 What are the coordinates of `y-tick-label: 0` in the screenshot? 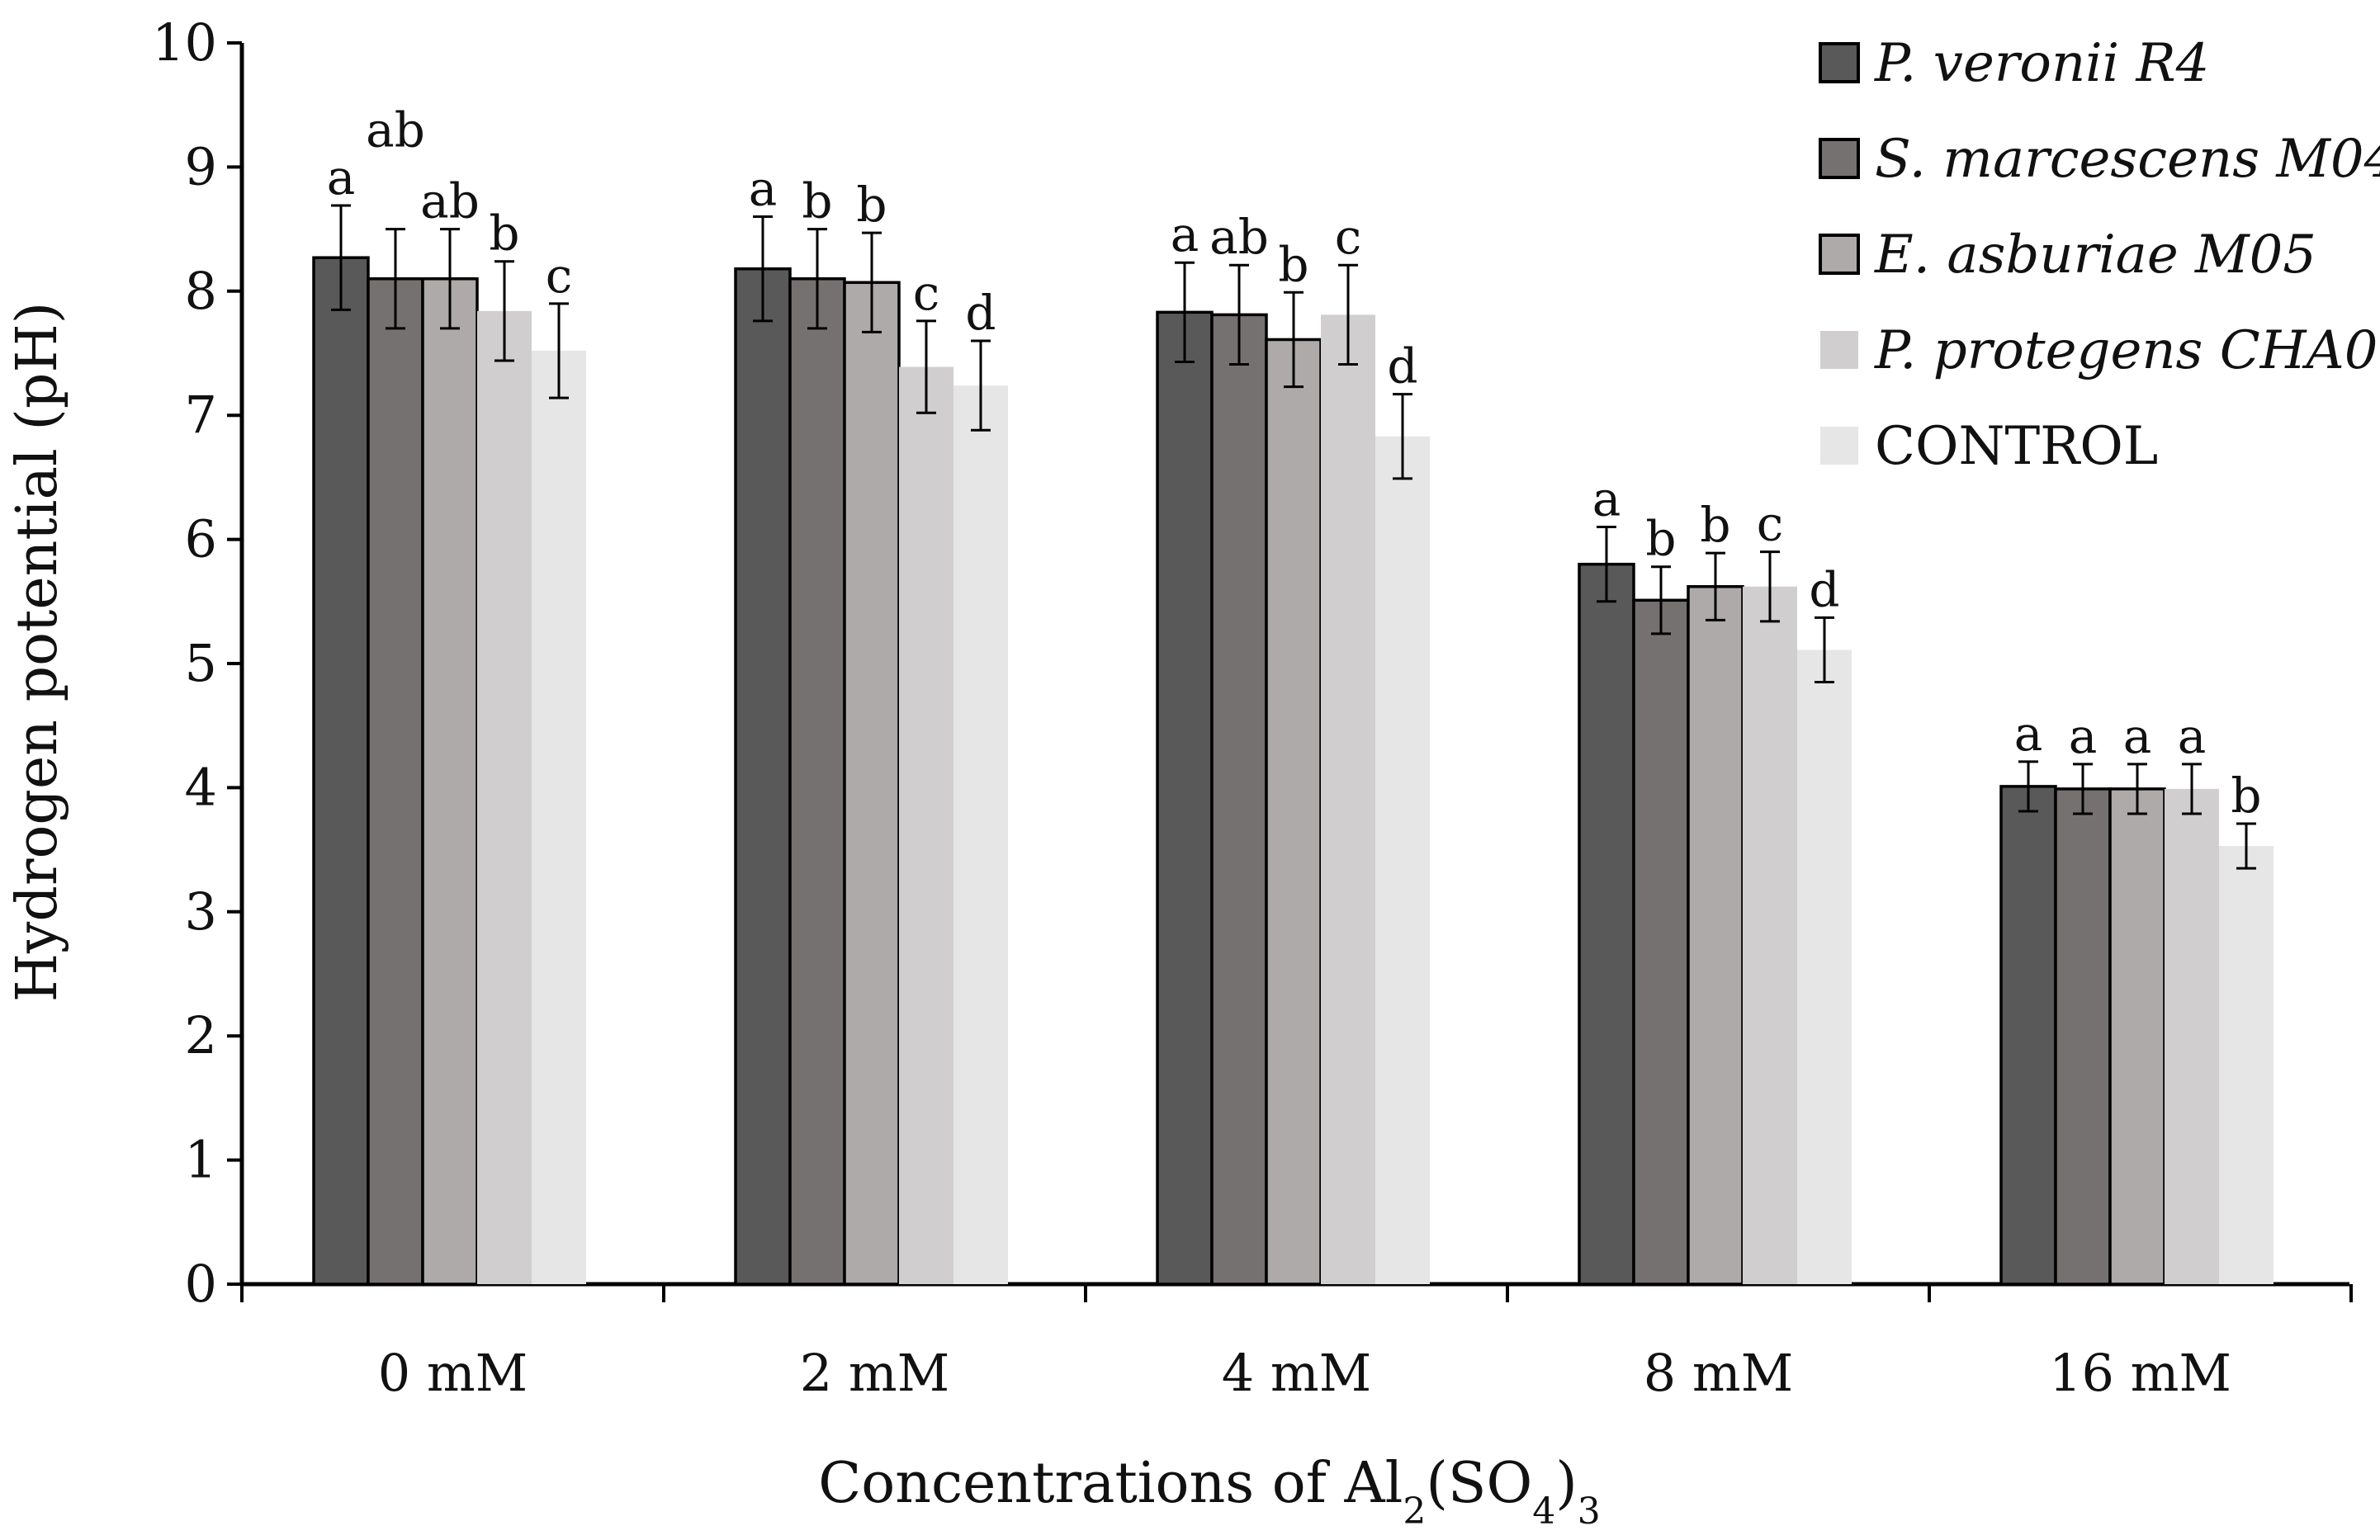 It's located at (201, 1284).